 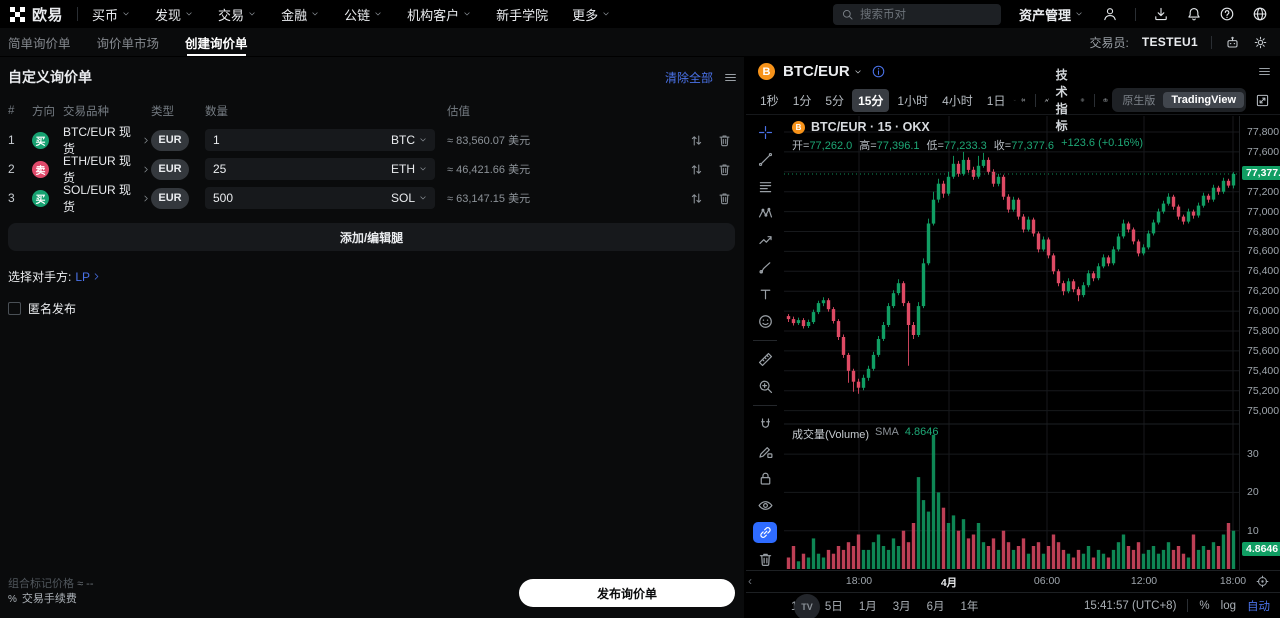 I want to click on tab-简单询价单: 简单询价单, so click(x=39, y=43).